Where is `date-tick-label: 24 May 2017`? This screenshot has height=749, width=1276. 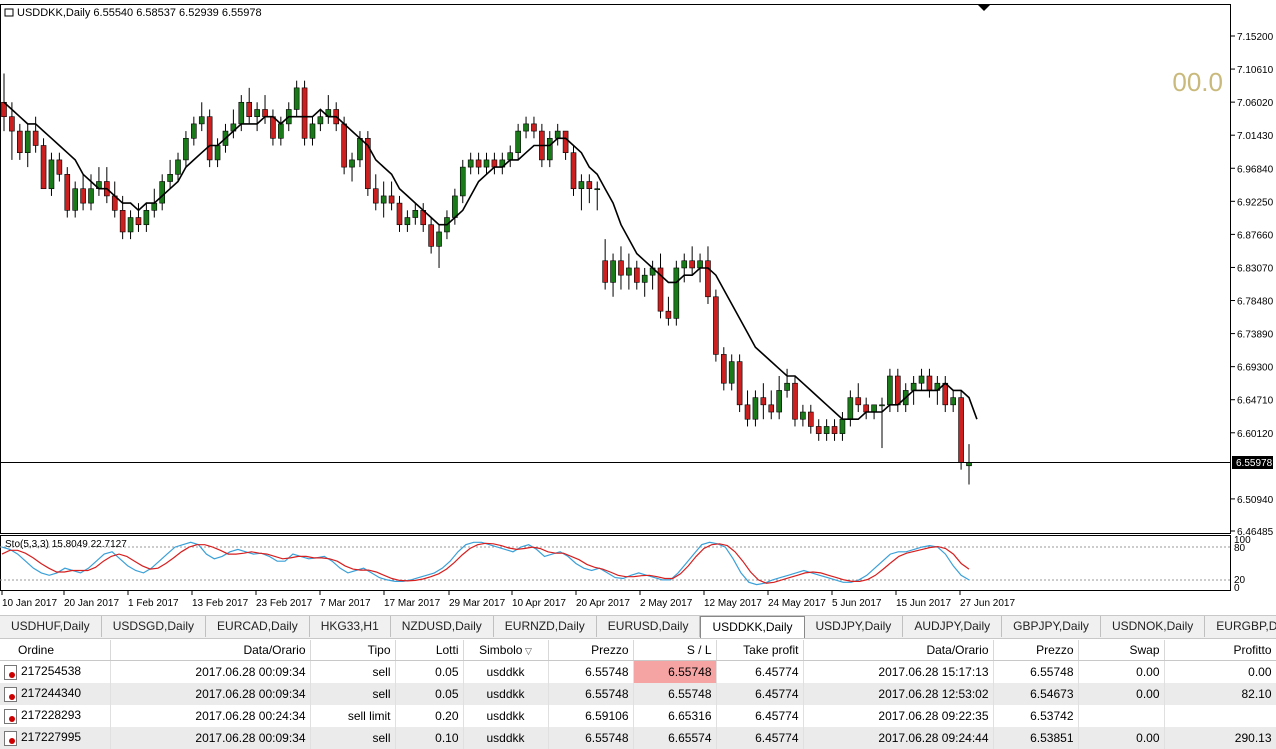 date-tick-label: 24 May 2017 is located at coordinates (797, 603).